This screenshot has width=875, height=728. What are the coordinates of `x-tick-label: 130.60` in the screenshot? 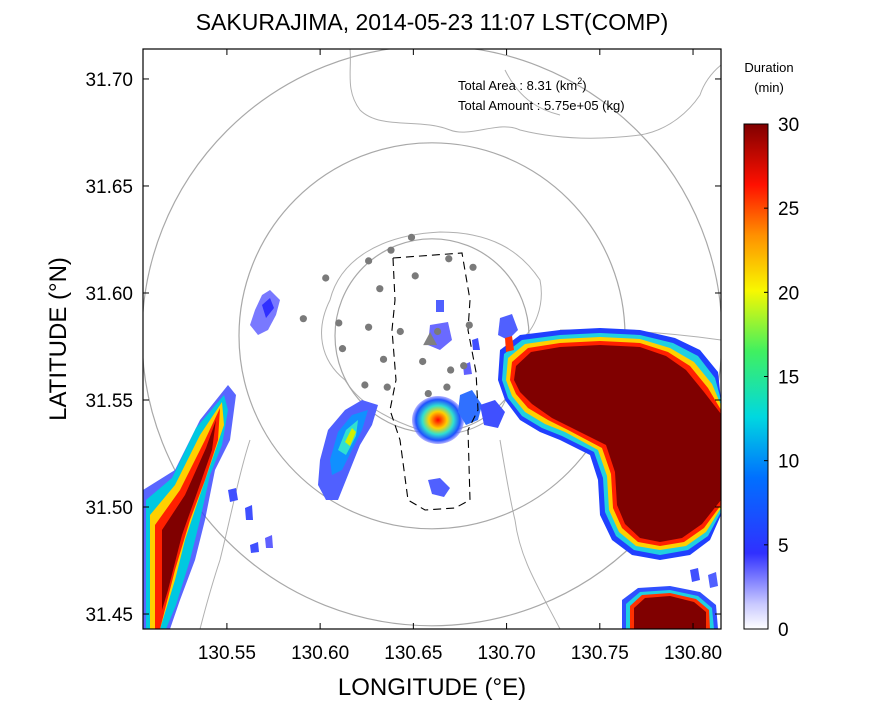 It's located at (320, 653).